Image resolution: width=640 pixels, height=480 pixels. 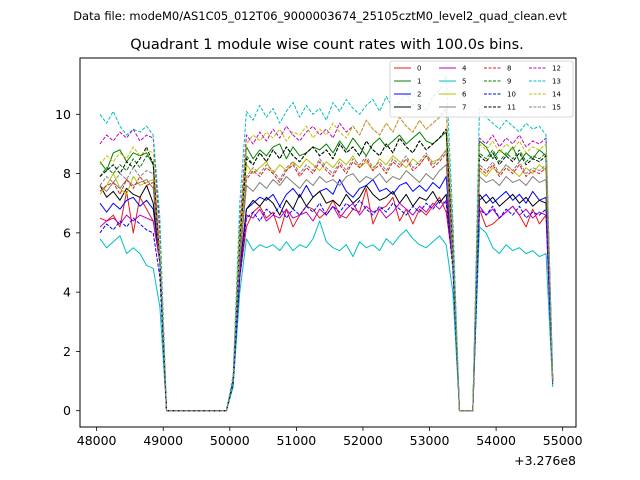 What do you see at coordinates (511, 95) in the screenshot?
I see `legend-label-10: 10` at bounding box center [511, 95].